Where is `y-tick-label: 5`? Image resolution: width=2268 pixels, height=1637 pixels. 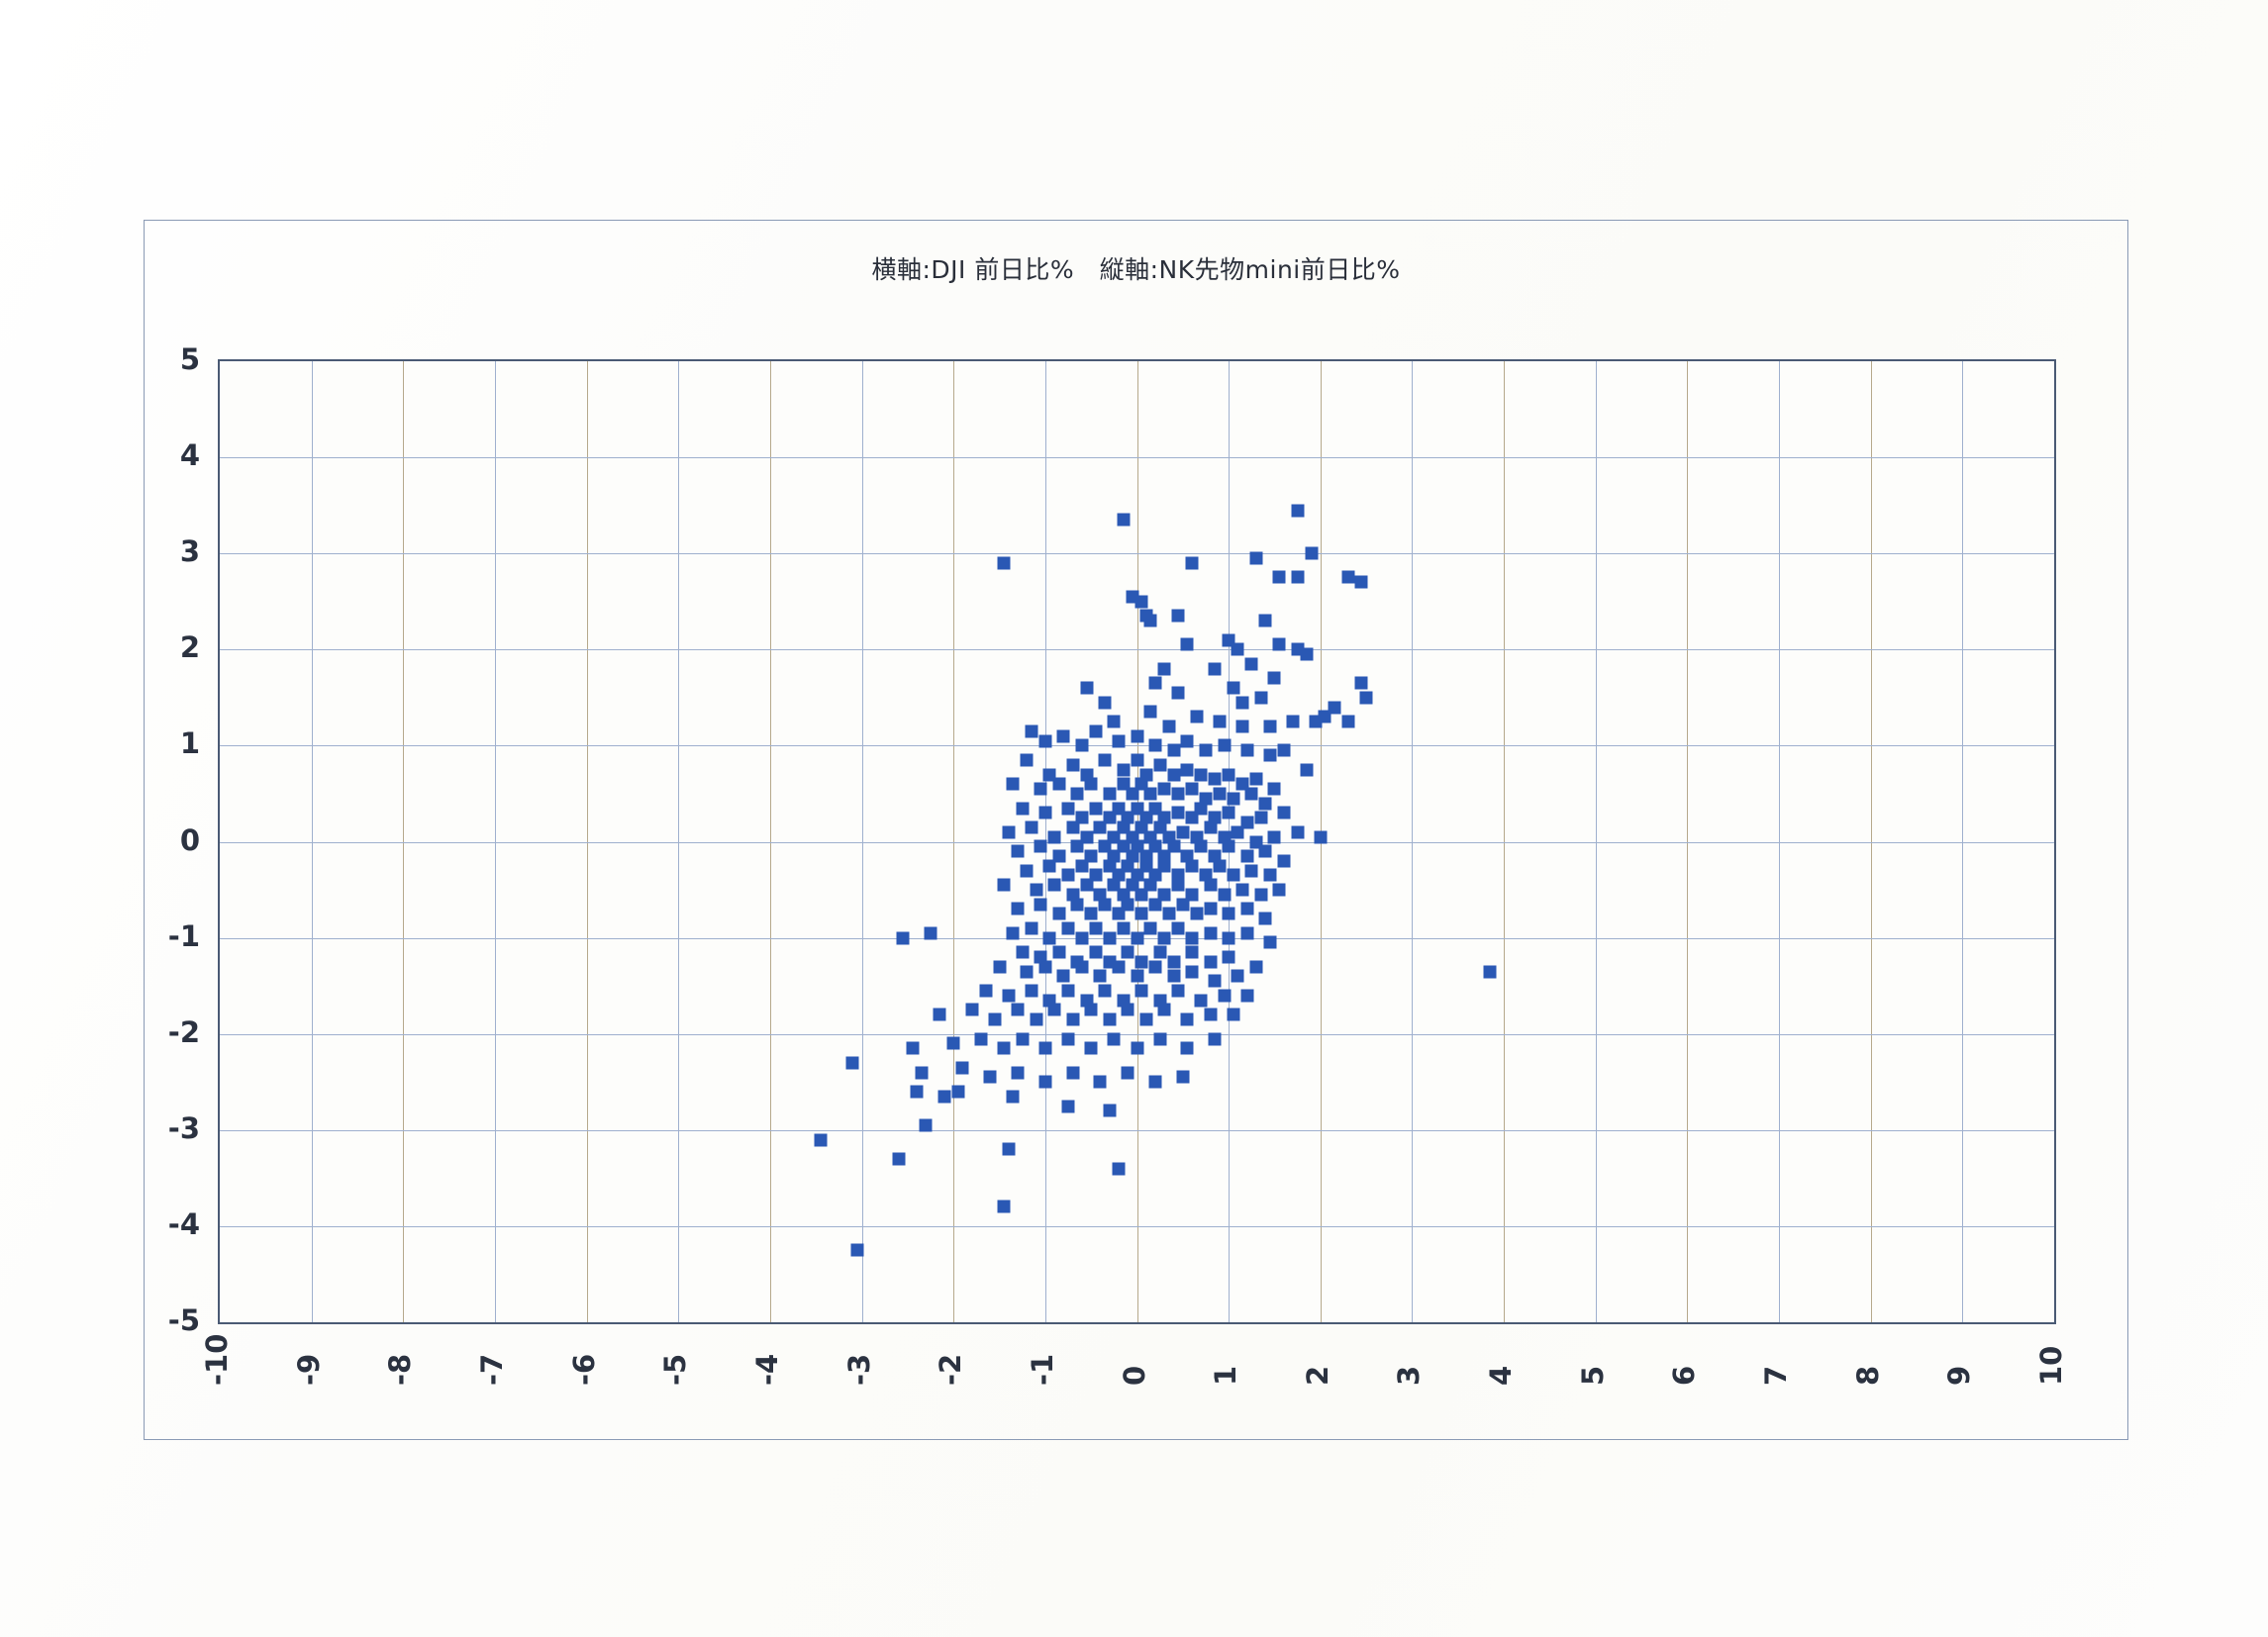
y-tick-label: 5 is located at coordinates (189, 359).